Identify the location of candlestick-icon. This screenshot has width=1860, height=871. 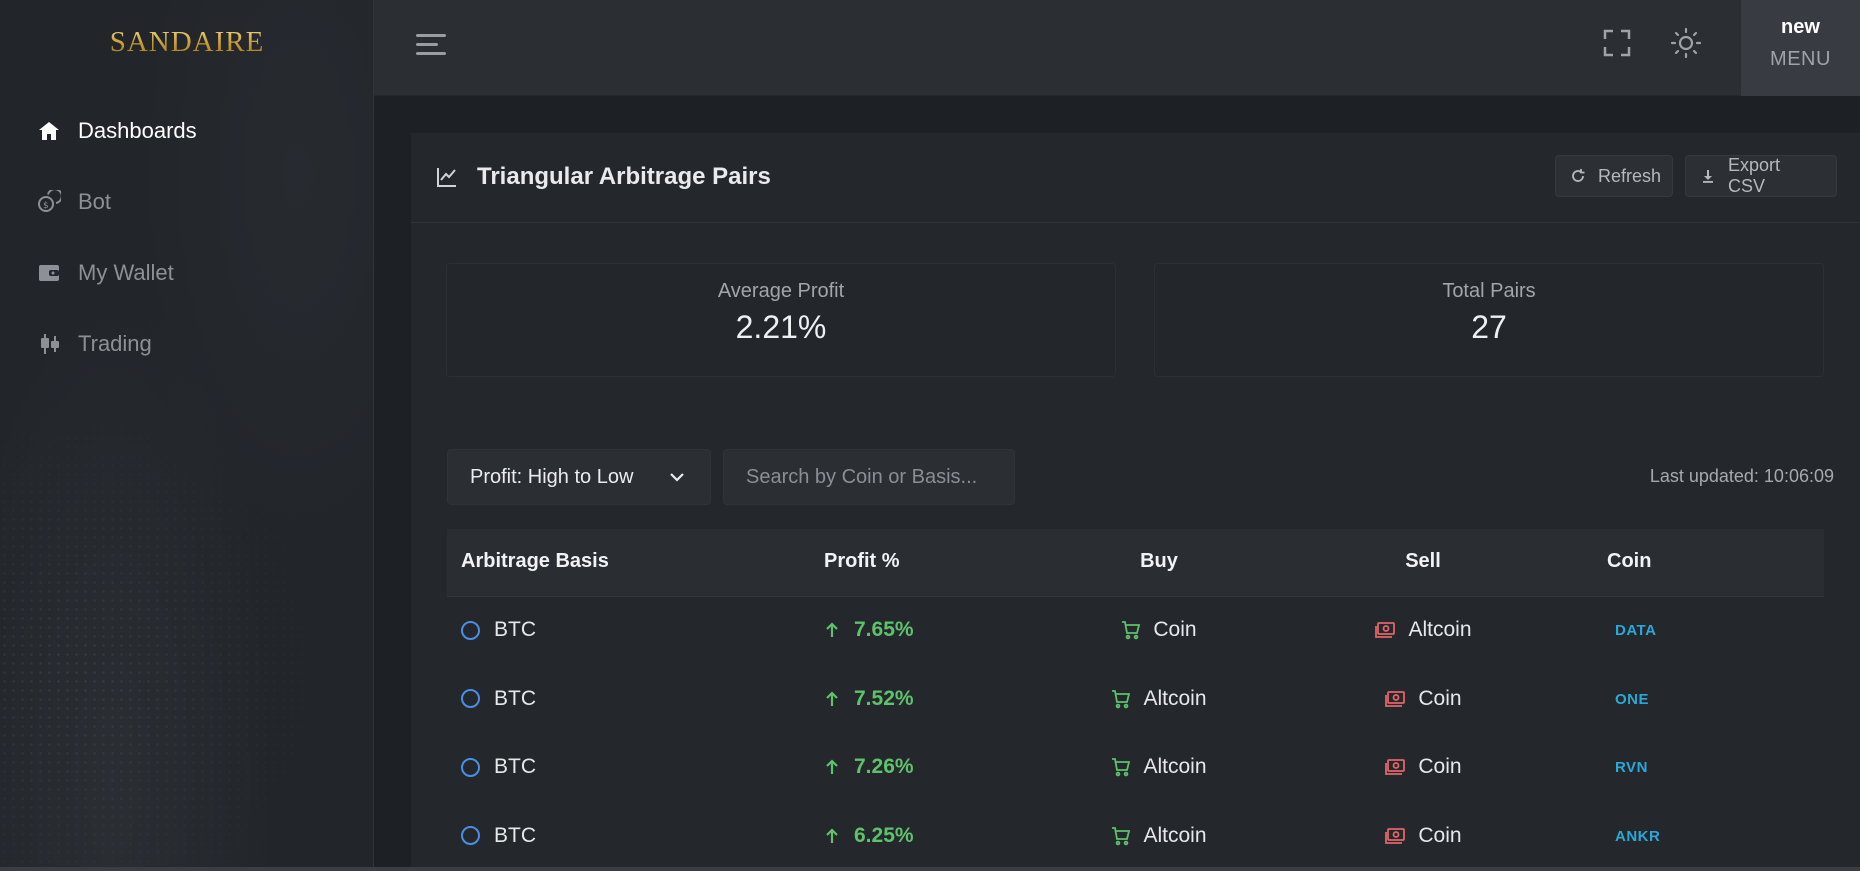
(49, 344).